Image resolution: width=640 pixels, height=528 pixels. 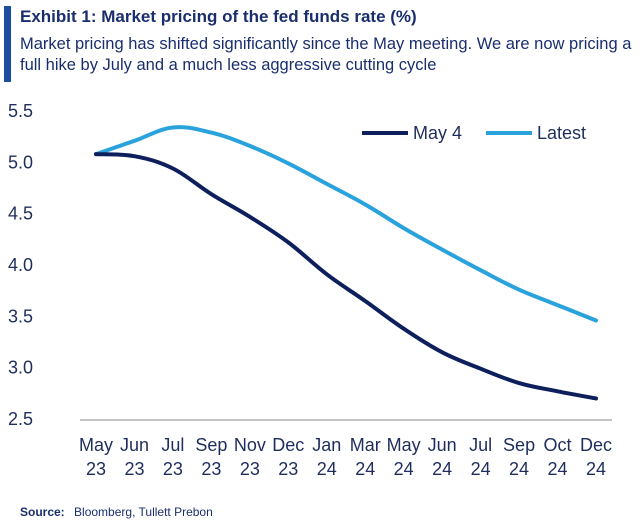 I want to click on source-label: Source:, so click(x=42, y=512).